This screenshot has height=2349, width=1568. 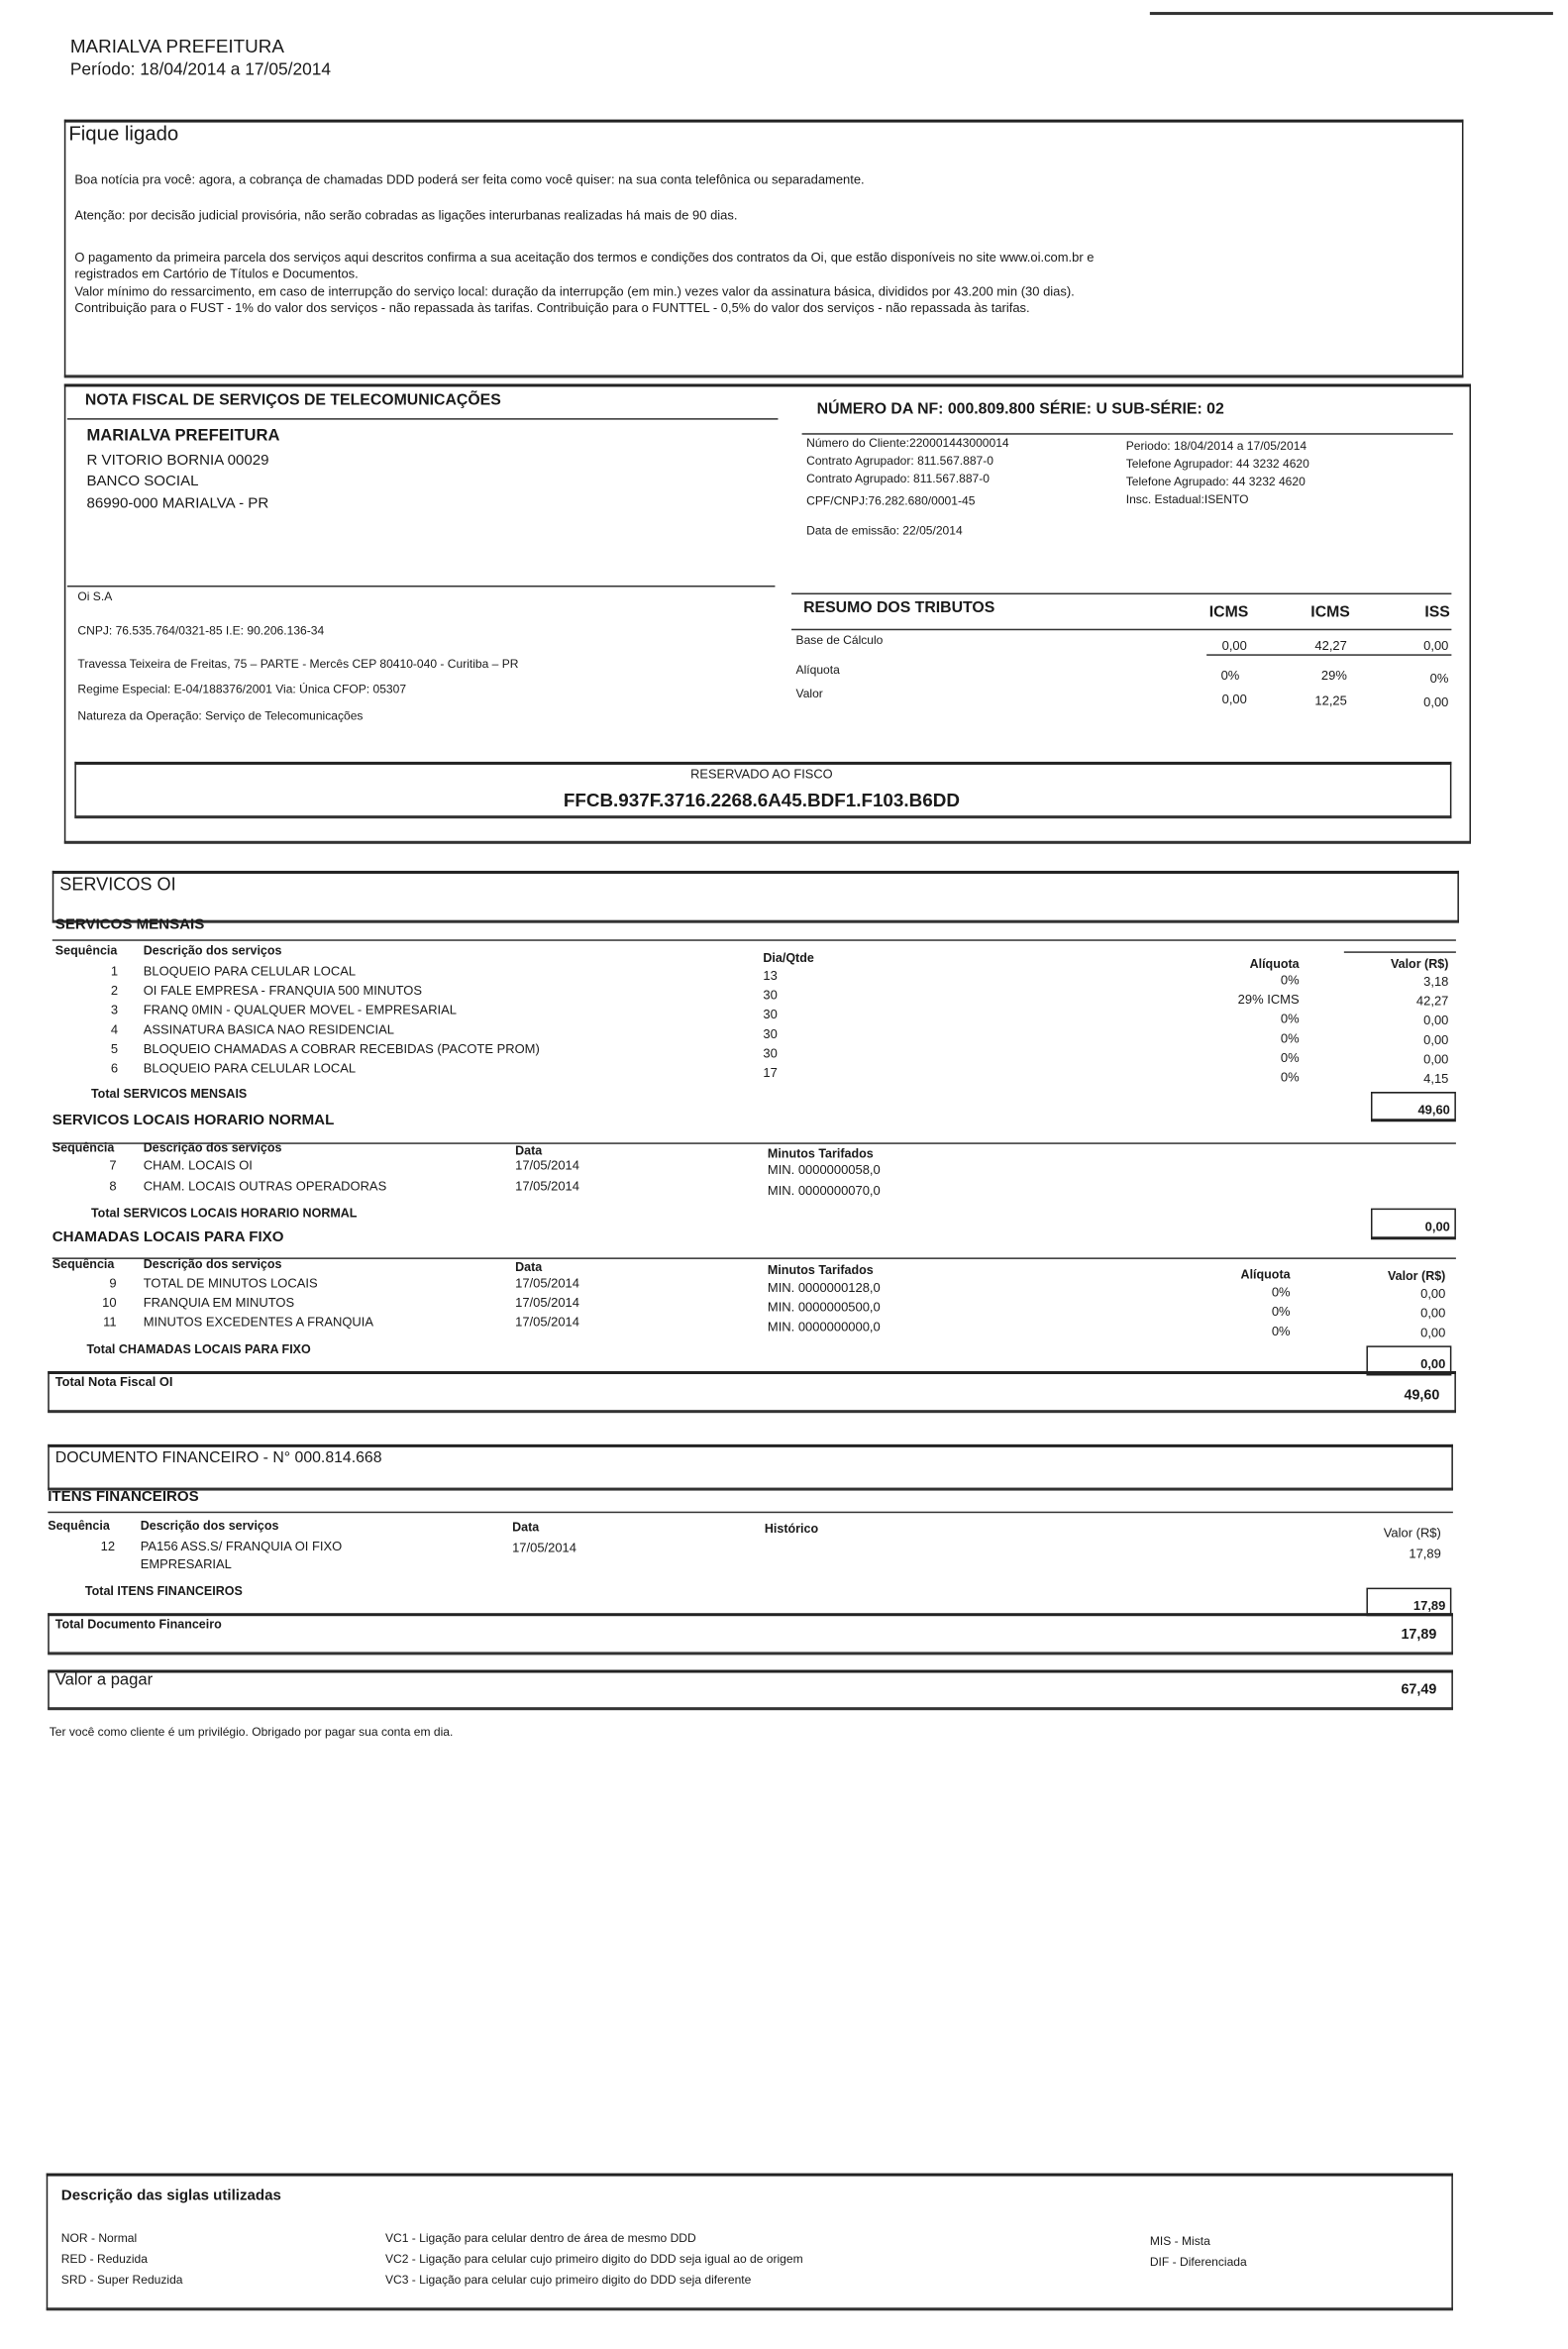 What do you see at coordinates (110, 1303) in the screenshot?
I see `row-seq: 10` at bounding box center [110, 1303].